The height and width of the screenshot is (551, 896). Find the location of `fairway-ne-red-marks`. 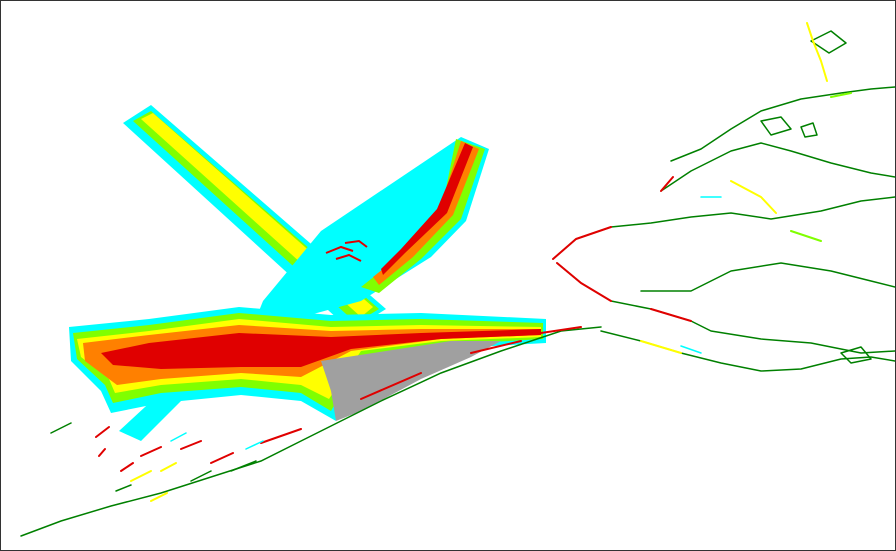

fairway-ne-red-marks is located at coordinates (346, 250).